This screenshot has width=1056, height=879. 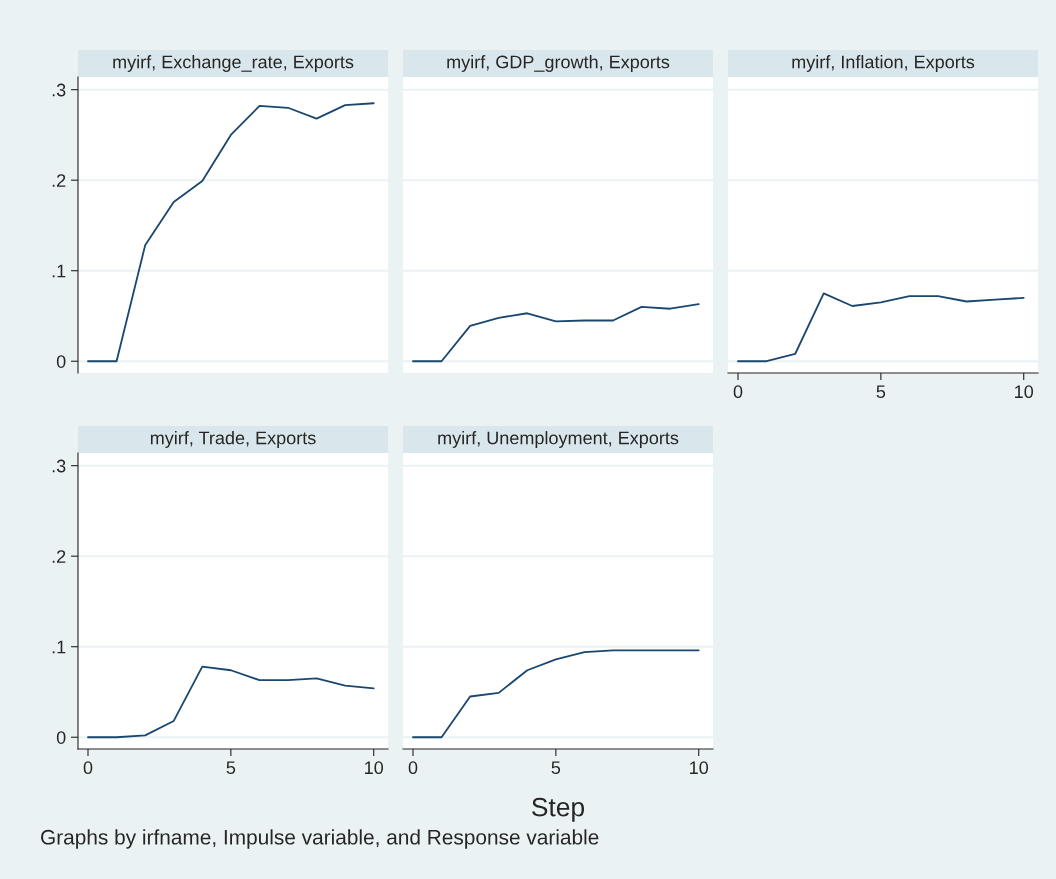 I want to click on chart-title: myirf, Inflation, Exports, so click(x=883, y=63).